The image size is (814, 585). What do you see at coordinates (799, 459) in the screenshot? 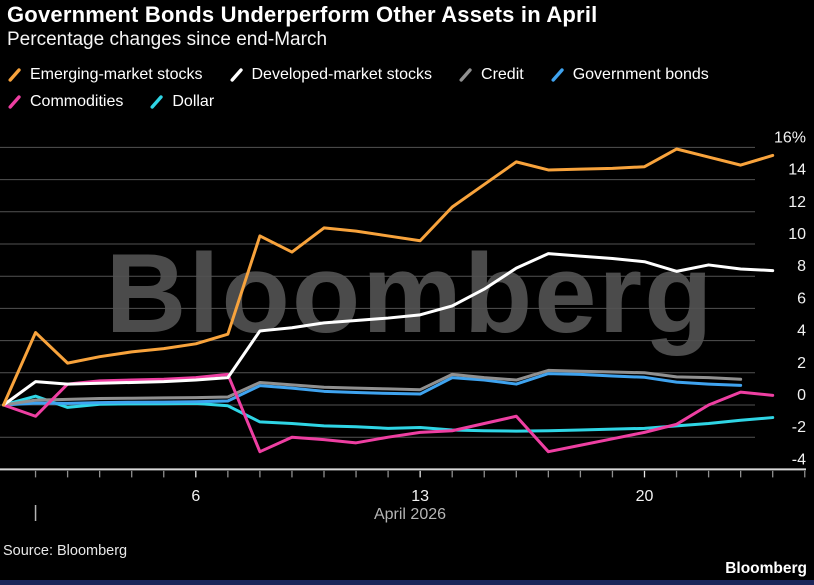
I see `y-axis-tick-label: -4` at bounding box center [799, 459].